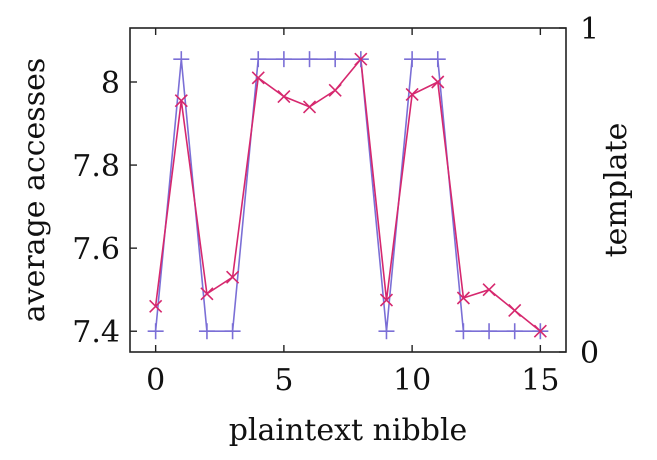 This screenshot has height=460, width=657. Describe the element at coordinates (616, 190) in the screenshot. I see `y-axis-label-right: template` at that location.